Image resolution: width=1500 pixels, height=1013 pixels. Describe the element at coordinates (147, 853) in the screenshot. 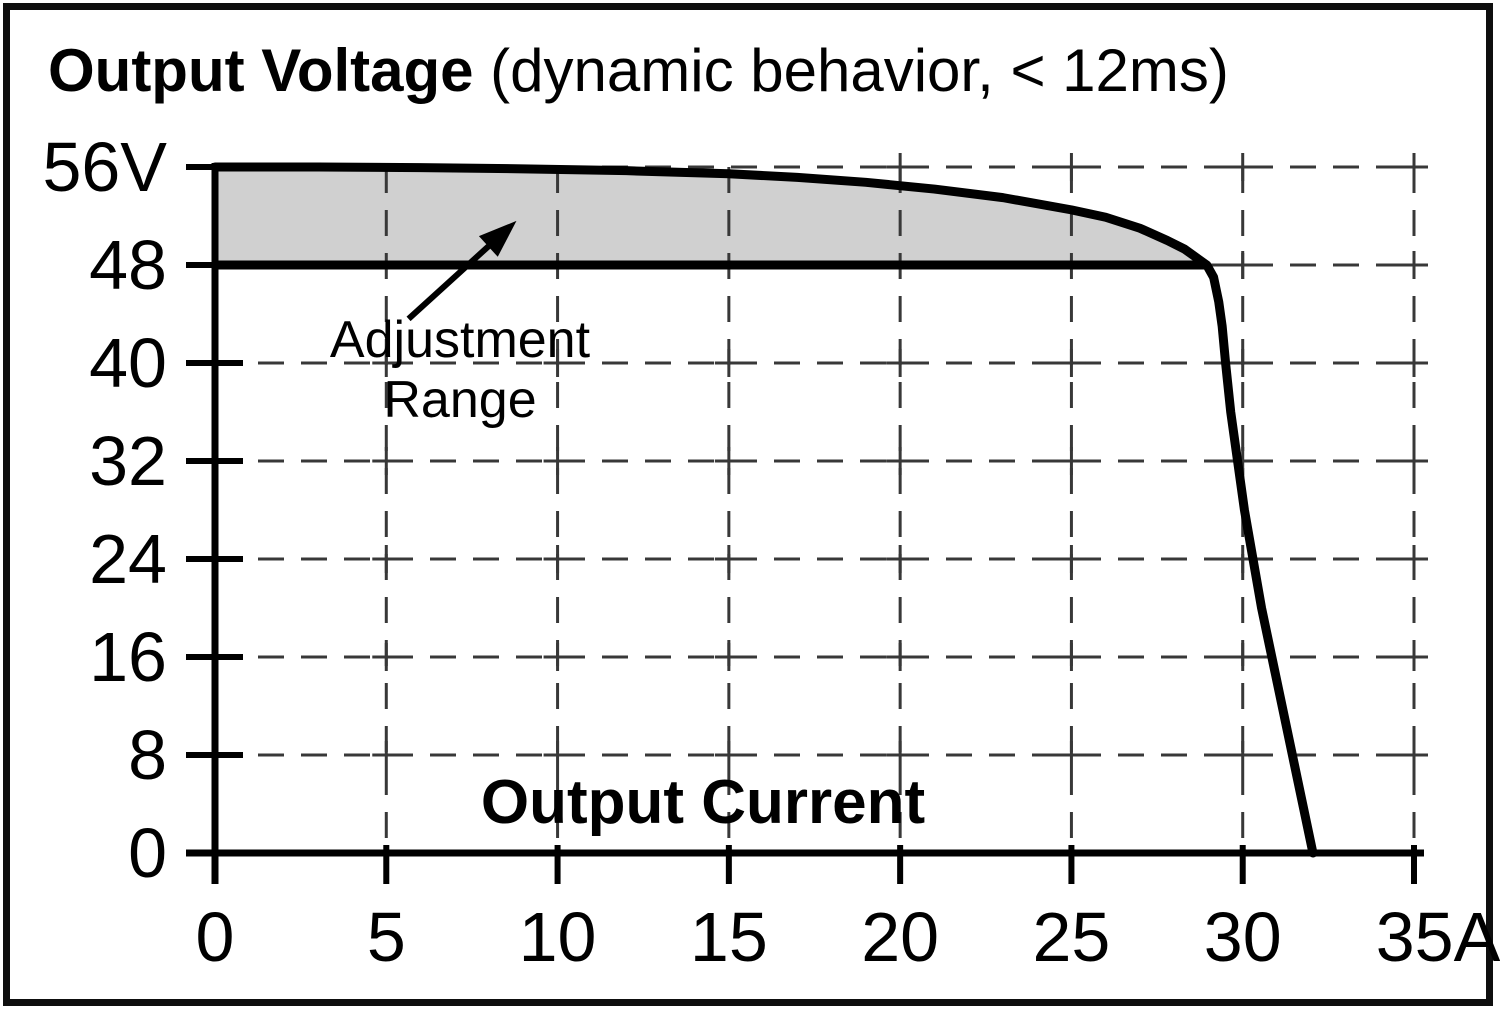

I see `y-tick-label-0: 0` at that location.